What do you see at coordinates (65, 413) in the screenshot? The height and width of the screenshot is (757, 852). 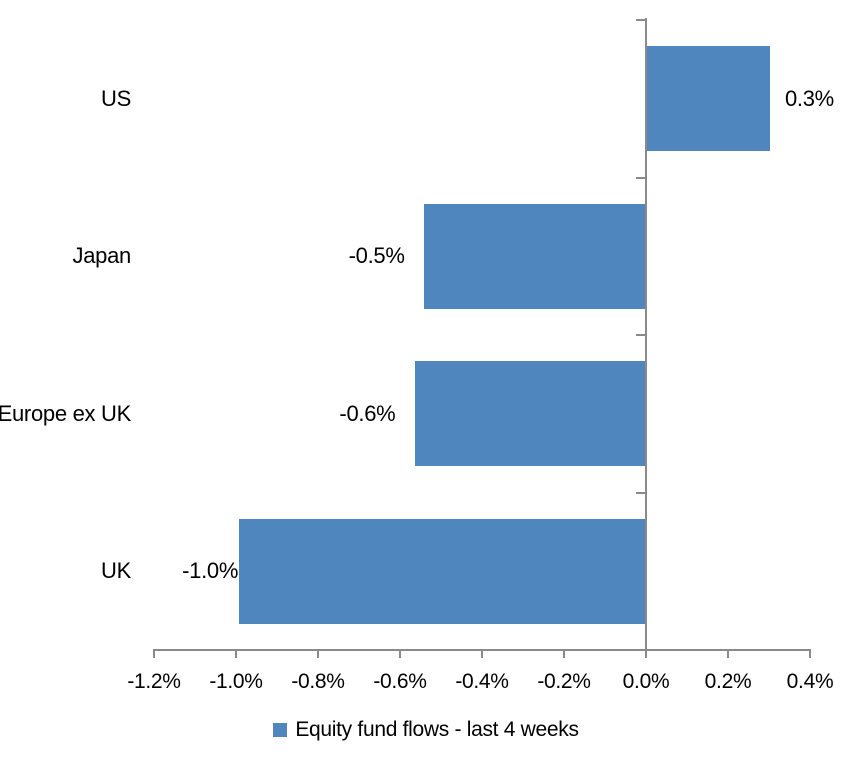 I see `category-label-europe-ex-uk: Europe ex UK` at bounding box center [65, 413].